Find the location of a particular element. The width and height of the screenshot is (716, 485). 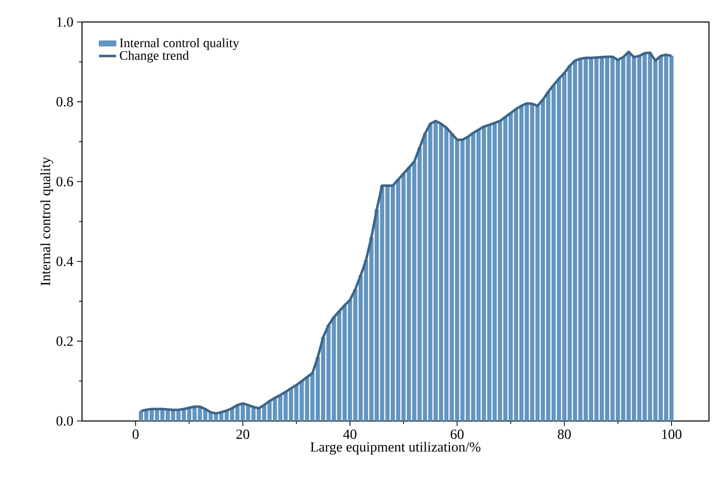

x-tick-label: 0 is located at coordinates (135, 434).